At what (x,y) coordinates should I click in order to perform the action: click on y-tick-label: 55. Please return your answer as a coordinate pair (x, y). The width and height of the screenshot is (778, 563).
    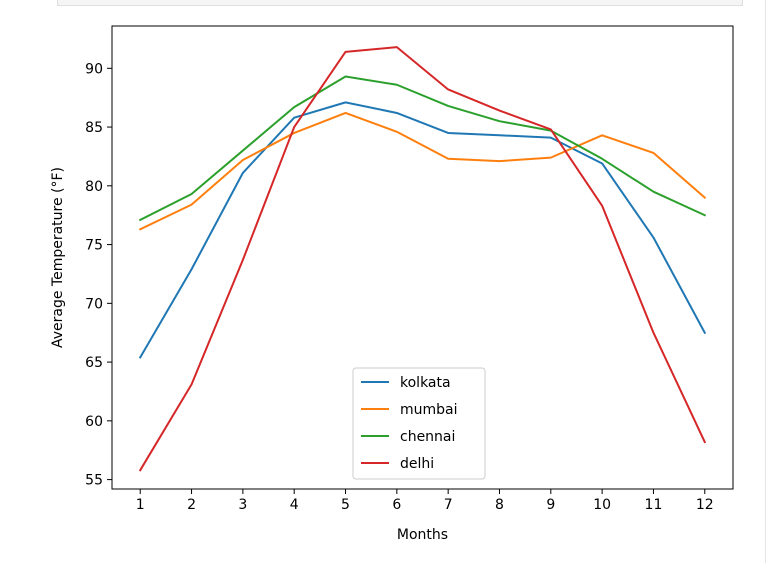
    Looking at the image, I should click on (94, 481).